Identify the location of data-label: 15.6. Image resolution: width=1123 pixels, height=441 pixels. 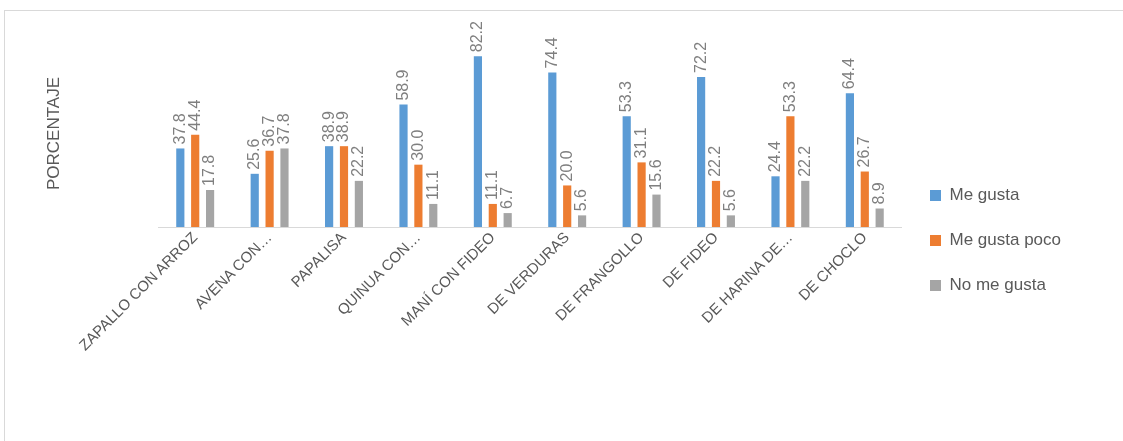
(655, 175).